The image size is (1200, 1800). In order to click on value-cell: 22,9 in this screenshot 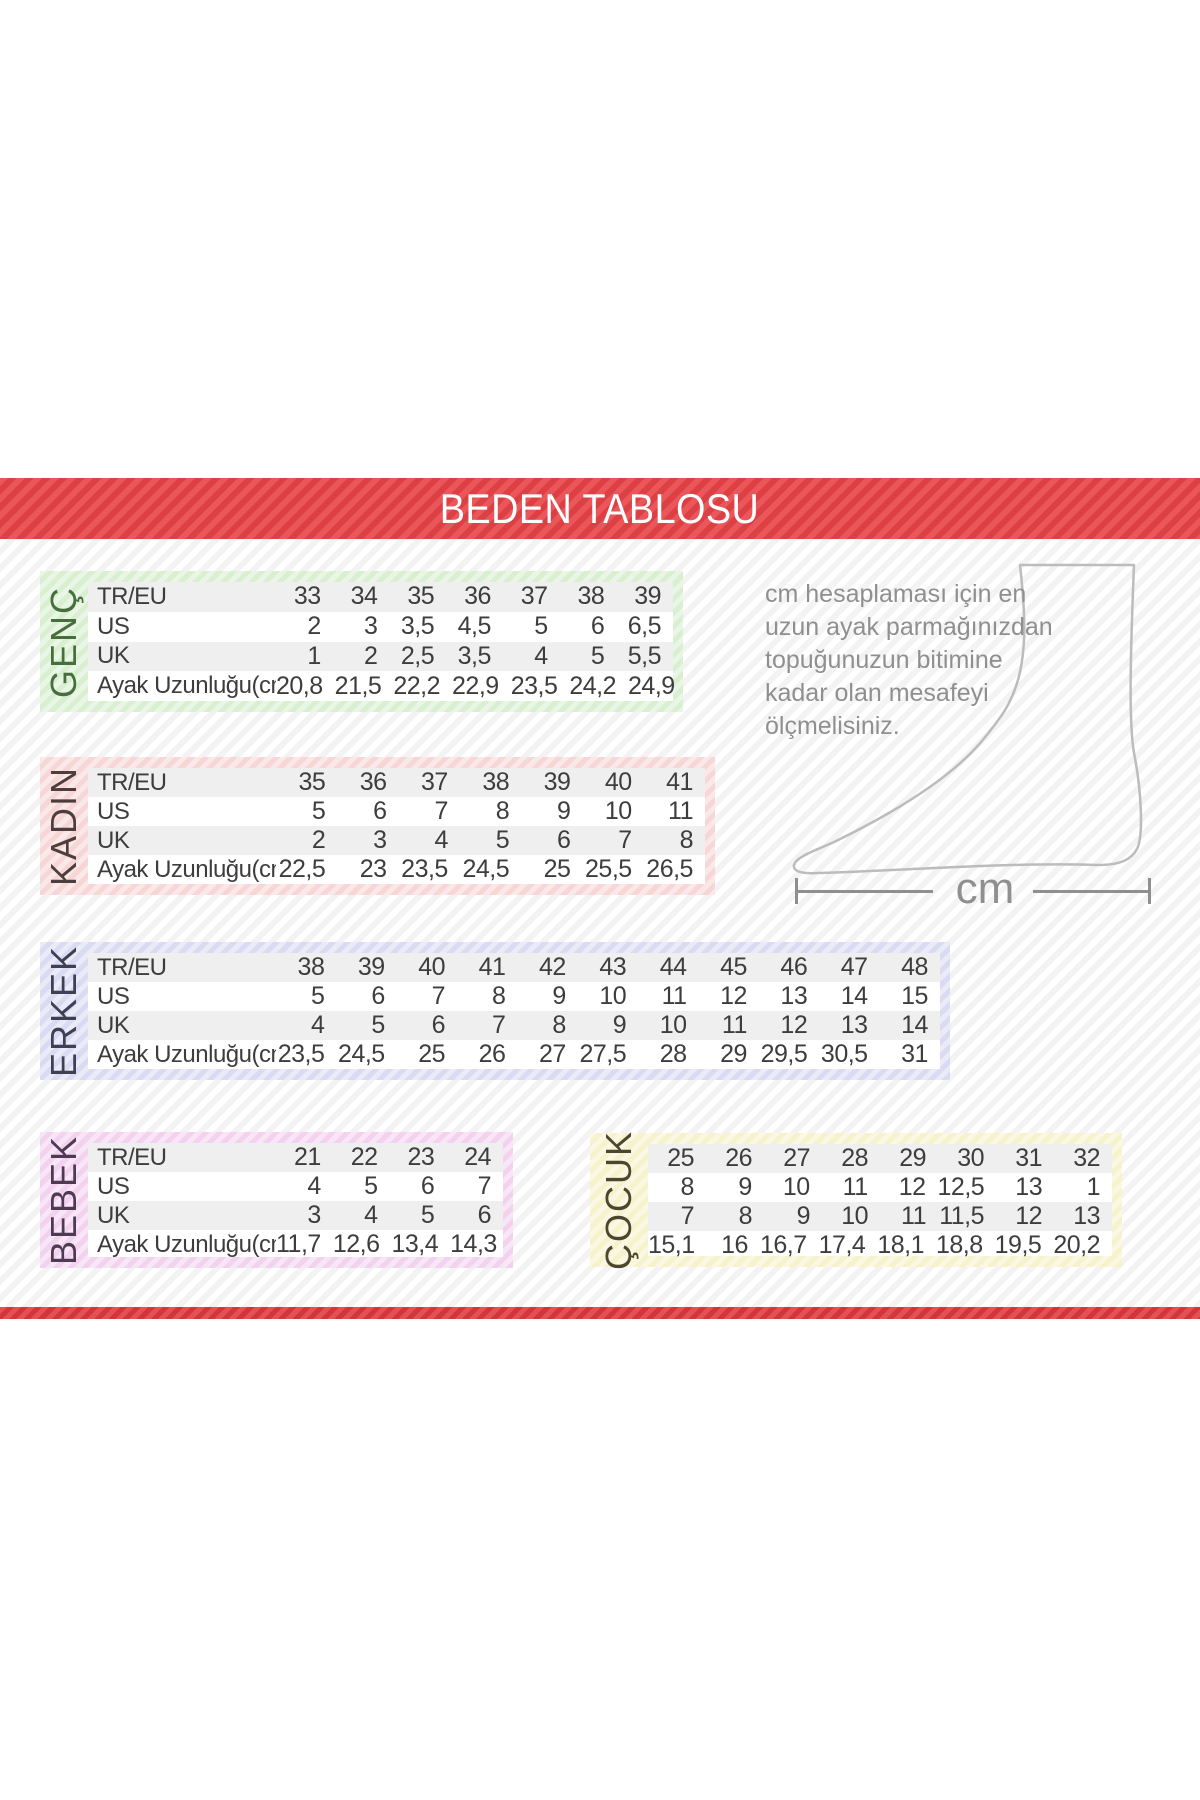, I will do `click(475, 685)`.